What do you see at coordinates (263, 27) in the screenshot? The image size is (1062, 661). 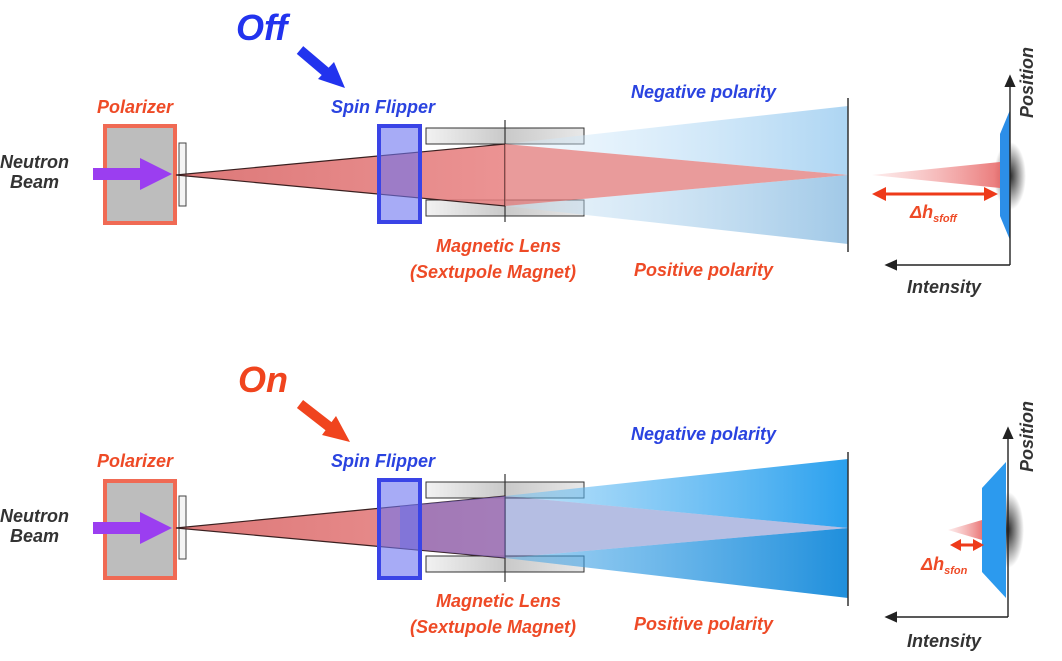 I see `state-label-off: Off` at bounding box center [263, 27].